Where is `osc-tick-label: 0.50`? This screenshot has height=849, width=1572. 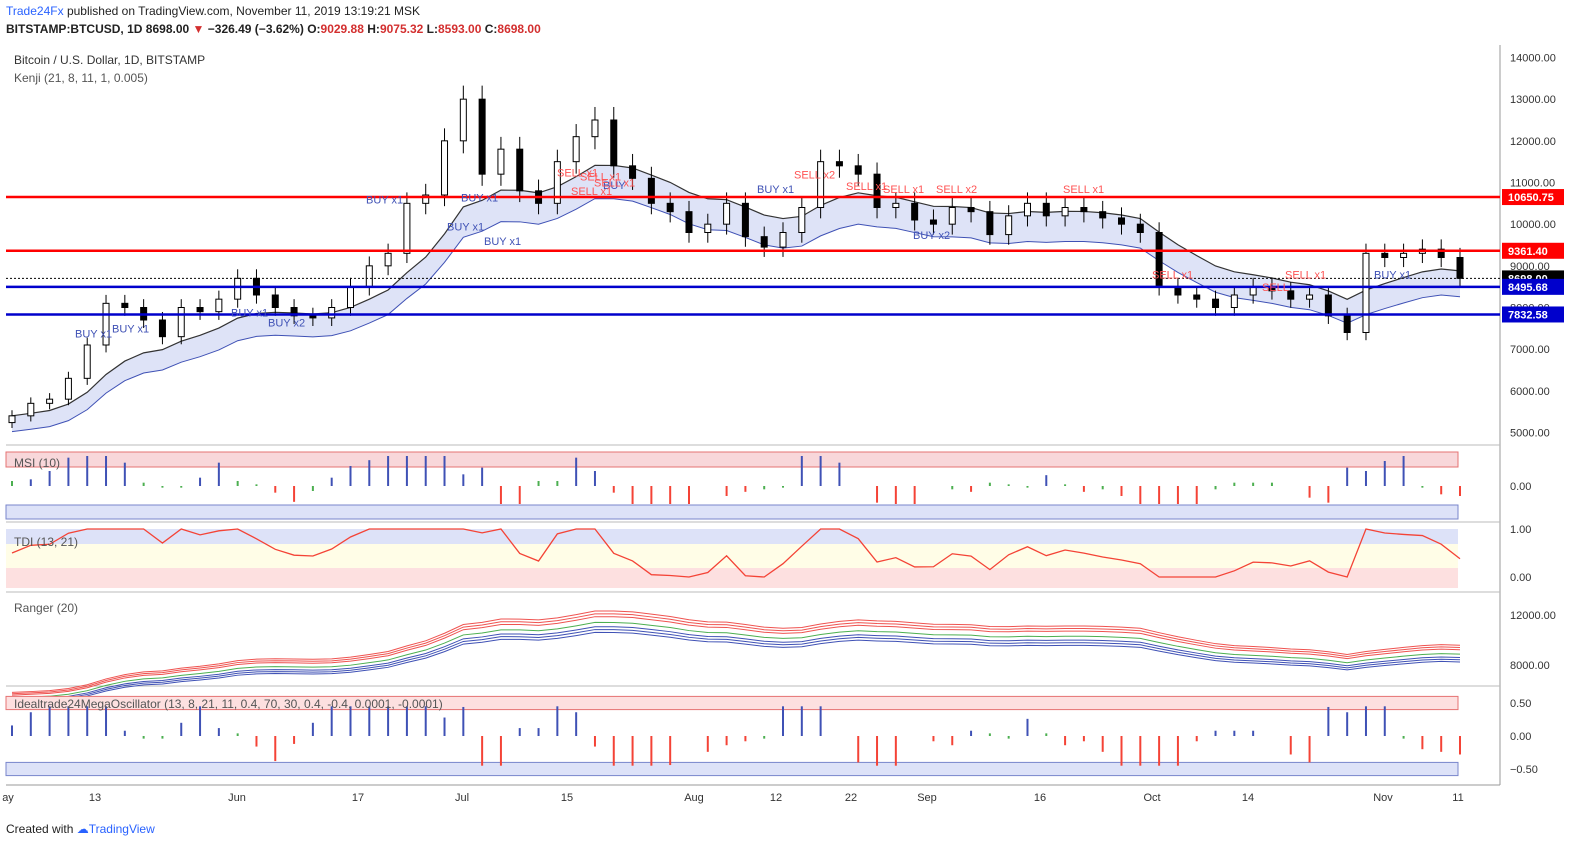
osc-tick-label: 0.50 is located at coordinates (1520, 704).